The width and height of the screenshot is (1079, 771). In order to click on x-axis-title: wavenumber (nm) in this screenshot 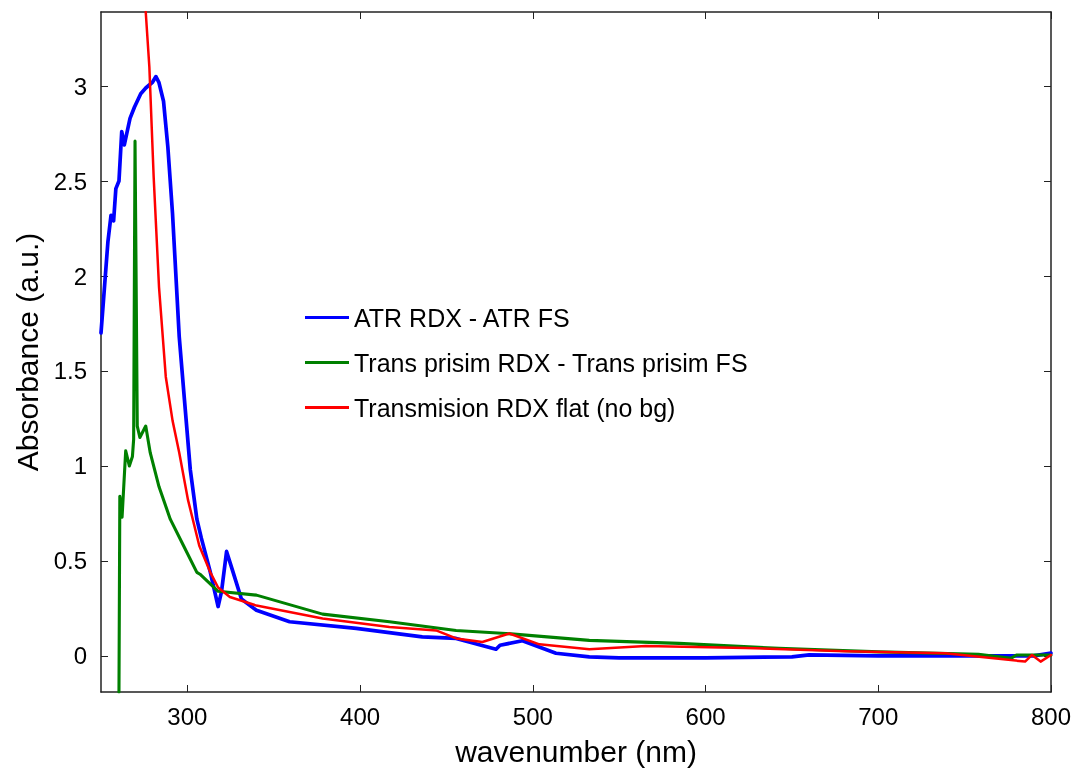, I will do `click(575, 751)`.